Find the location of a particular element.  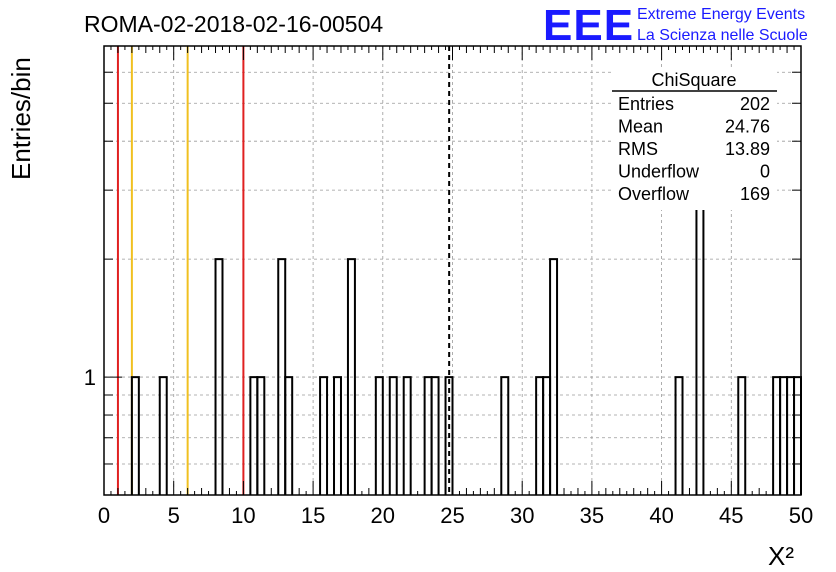

stats-value: 13.89 is located at coordinates (747, 149).